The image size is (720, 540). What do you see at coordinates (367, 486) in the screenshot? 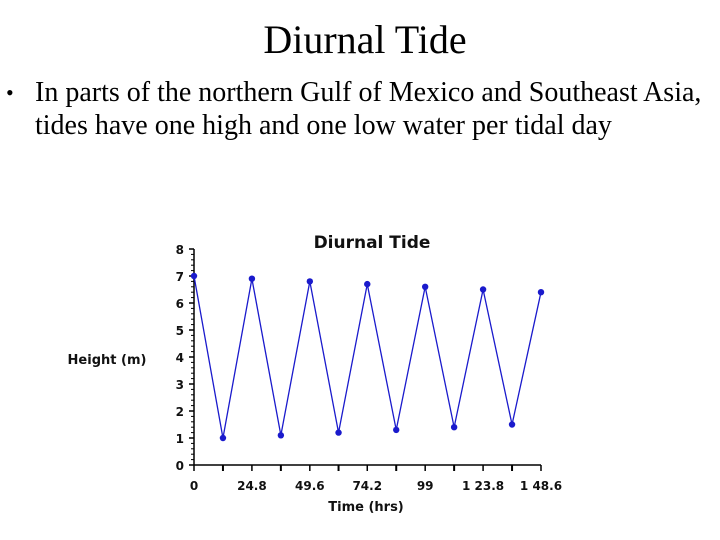
I see `x-tick-label: 74.2` at bounding box center [367, 486].